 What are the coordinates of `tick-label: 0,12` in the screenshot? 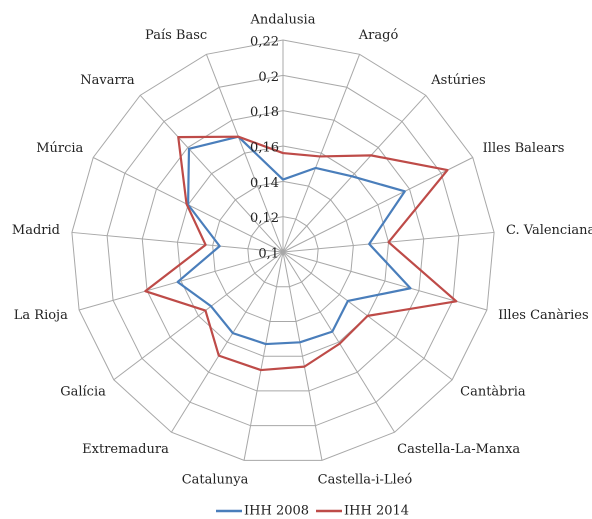 It's located at (264, 218).